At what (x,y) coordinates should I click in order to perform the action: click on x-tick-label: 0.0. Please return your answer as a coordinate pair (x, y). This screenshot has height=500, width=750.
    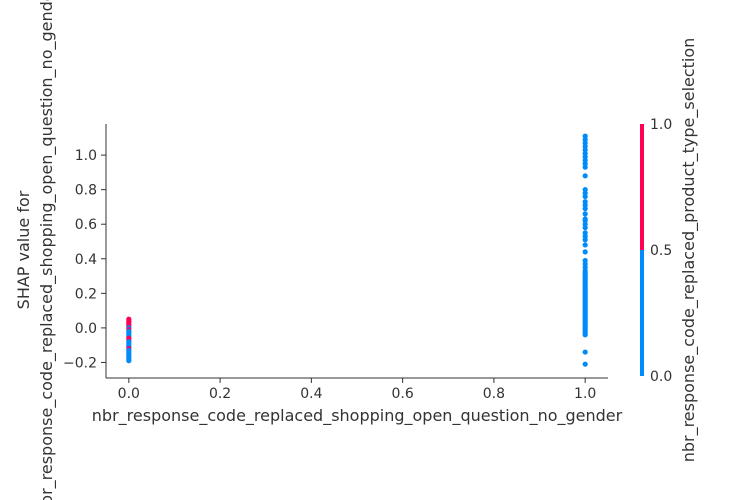
    Looking at the image, I should click on (129, 394).